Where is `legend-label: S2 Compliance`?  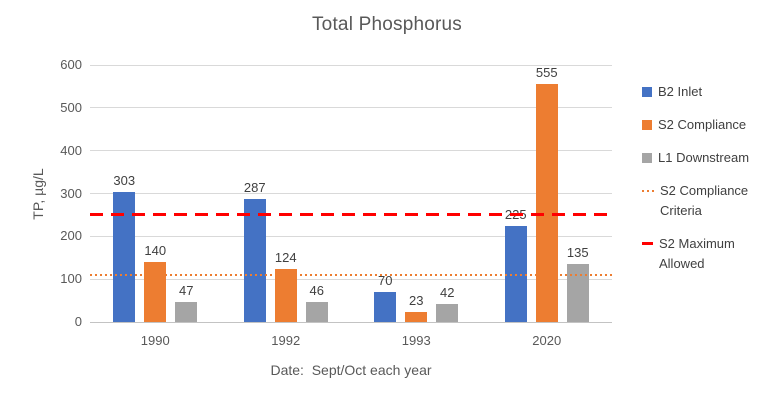
legend-label: S2 Compliance is located at coordinates (702, 124).